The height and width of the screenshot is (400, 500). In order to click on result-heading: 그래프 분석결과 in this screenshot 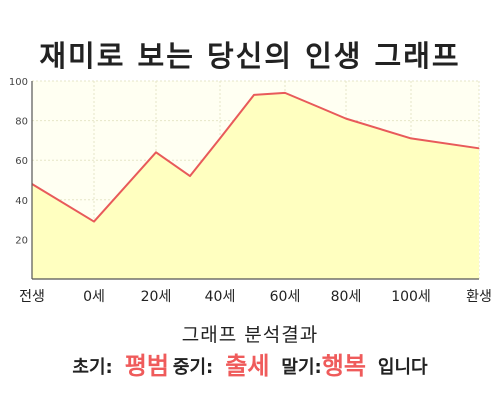, I will do `click(250, 335)`.